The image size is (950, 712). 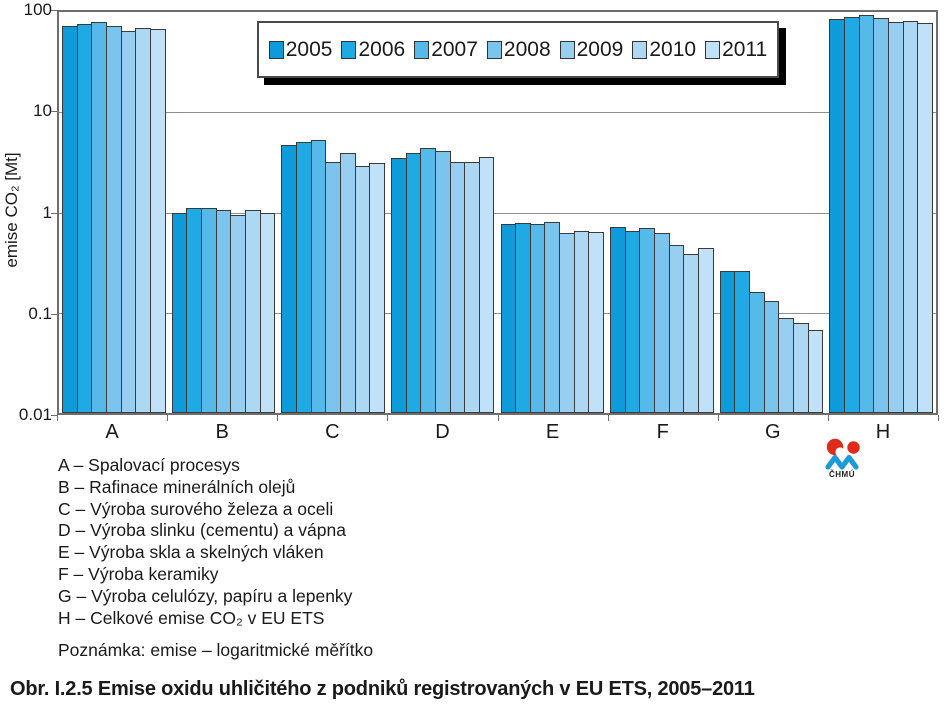 What do you see at coordinates (508, 318) in the screenshot?
I see `bar-E-2005` at bounding box center [508, 318].